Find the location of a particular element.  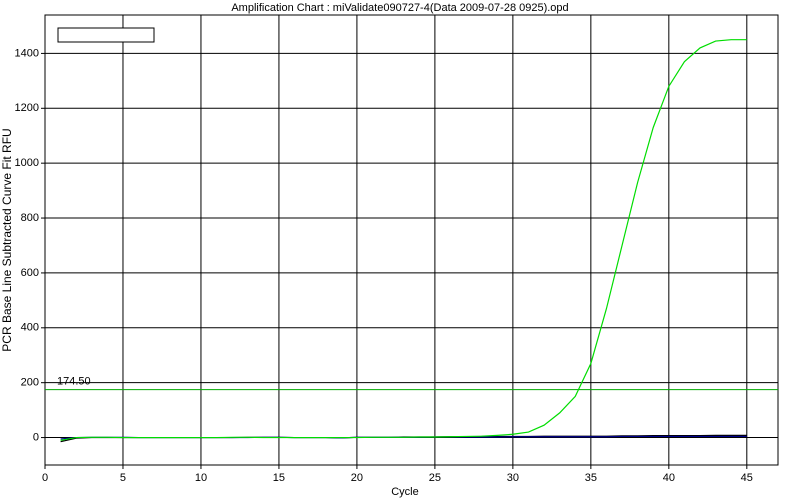

x-tick-label: 25 is located at coordinates (435, 478).